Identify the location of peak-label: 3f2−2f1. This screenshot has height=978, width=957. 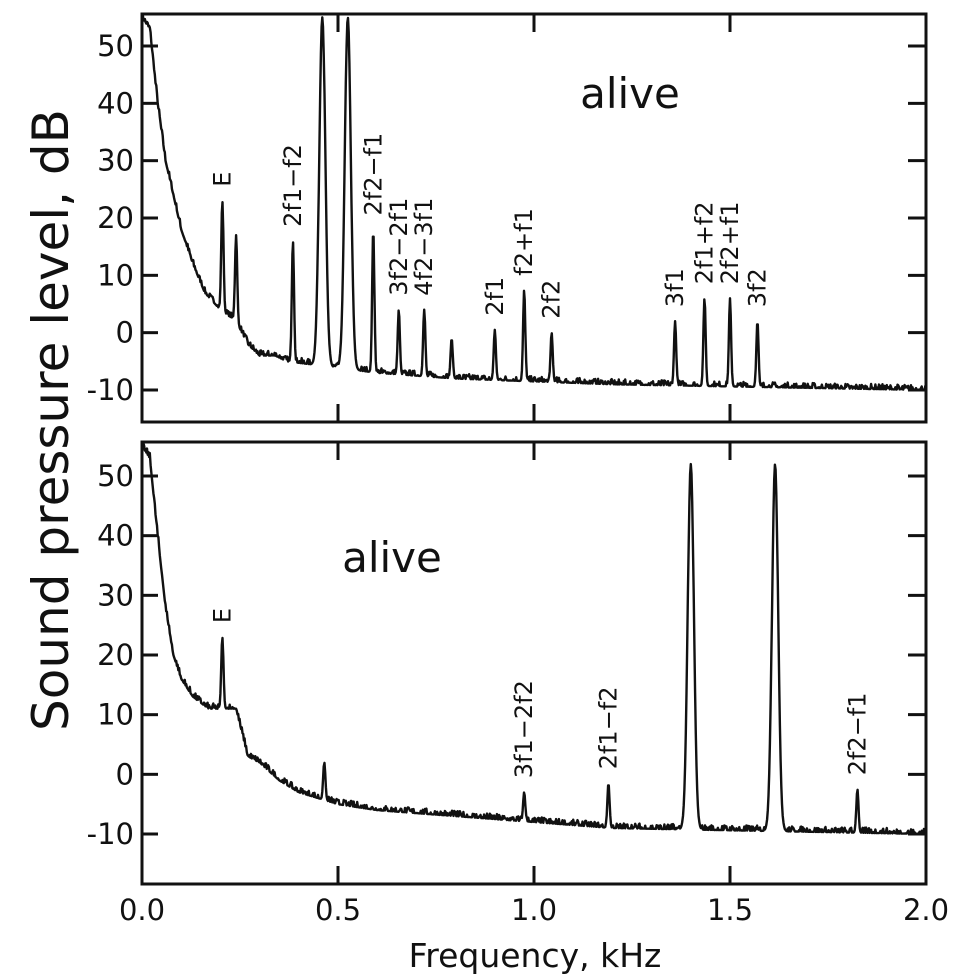
(399, 247).